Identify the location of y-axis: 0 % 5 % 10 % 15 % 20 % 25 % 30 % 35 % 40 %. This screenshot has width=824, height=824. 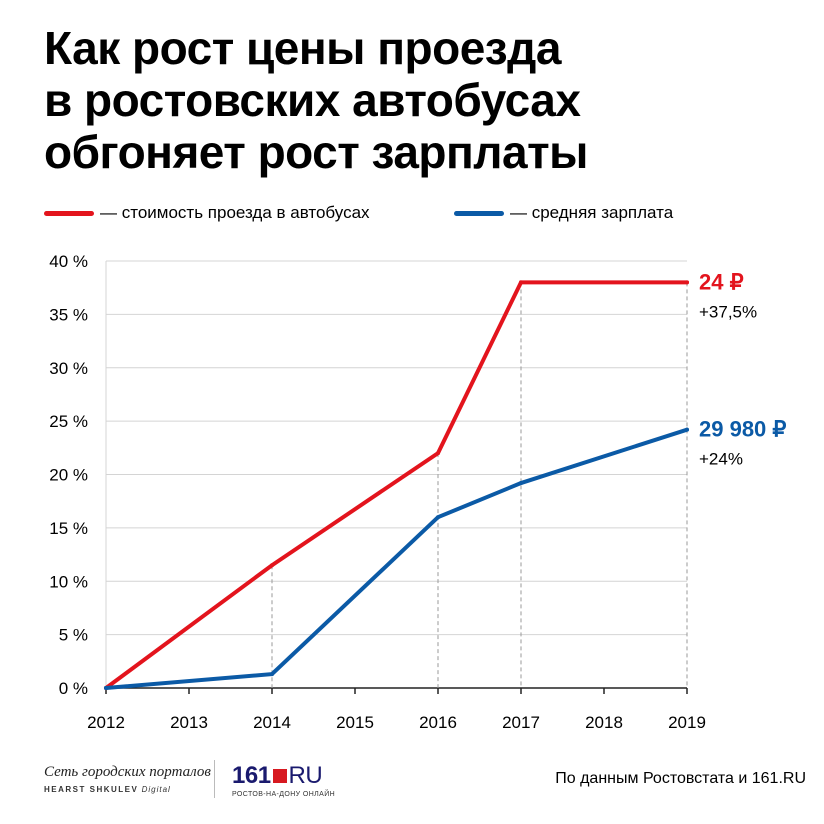
(68, 475).